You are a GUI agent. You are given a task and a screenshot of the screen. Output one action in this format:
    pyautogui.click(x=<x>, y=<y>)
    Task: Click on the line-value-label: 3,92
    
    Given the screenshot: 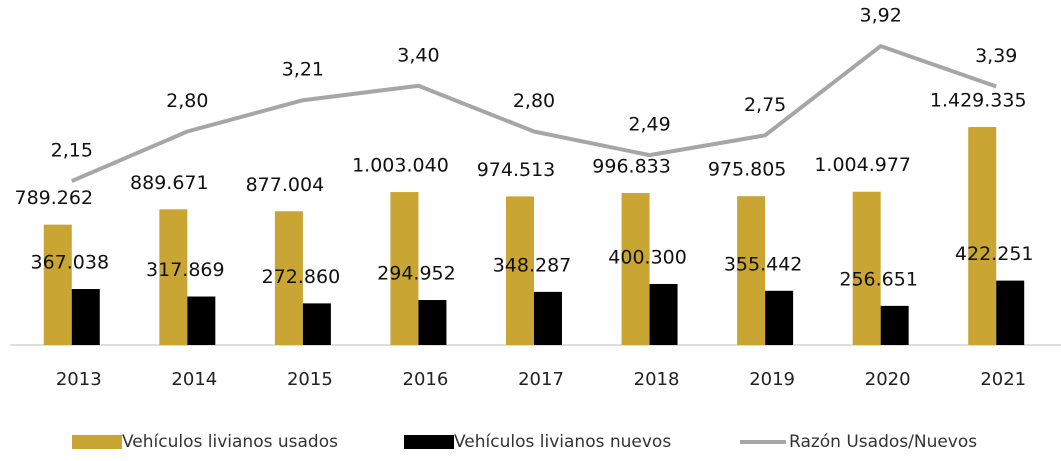 What is the action you would take?
    pyautogui.click(x=881, y=16)
    